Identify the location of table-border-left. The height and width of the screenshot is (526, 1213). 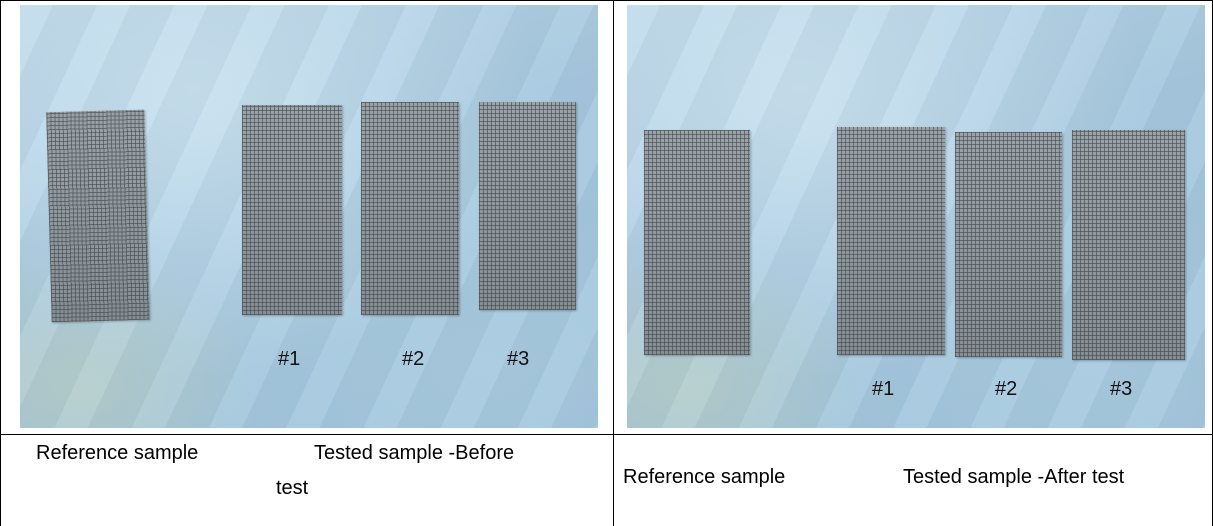
(0, 263).